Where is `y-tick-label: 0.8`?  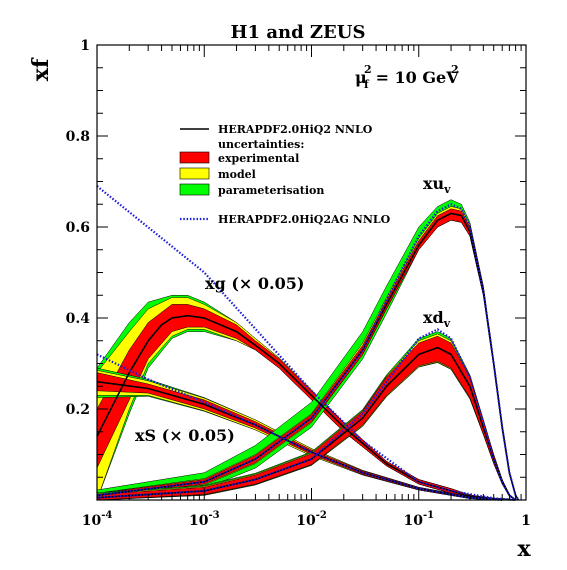
y-tick-label: 0.8 is located at coordinates (78, 137).